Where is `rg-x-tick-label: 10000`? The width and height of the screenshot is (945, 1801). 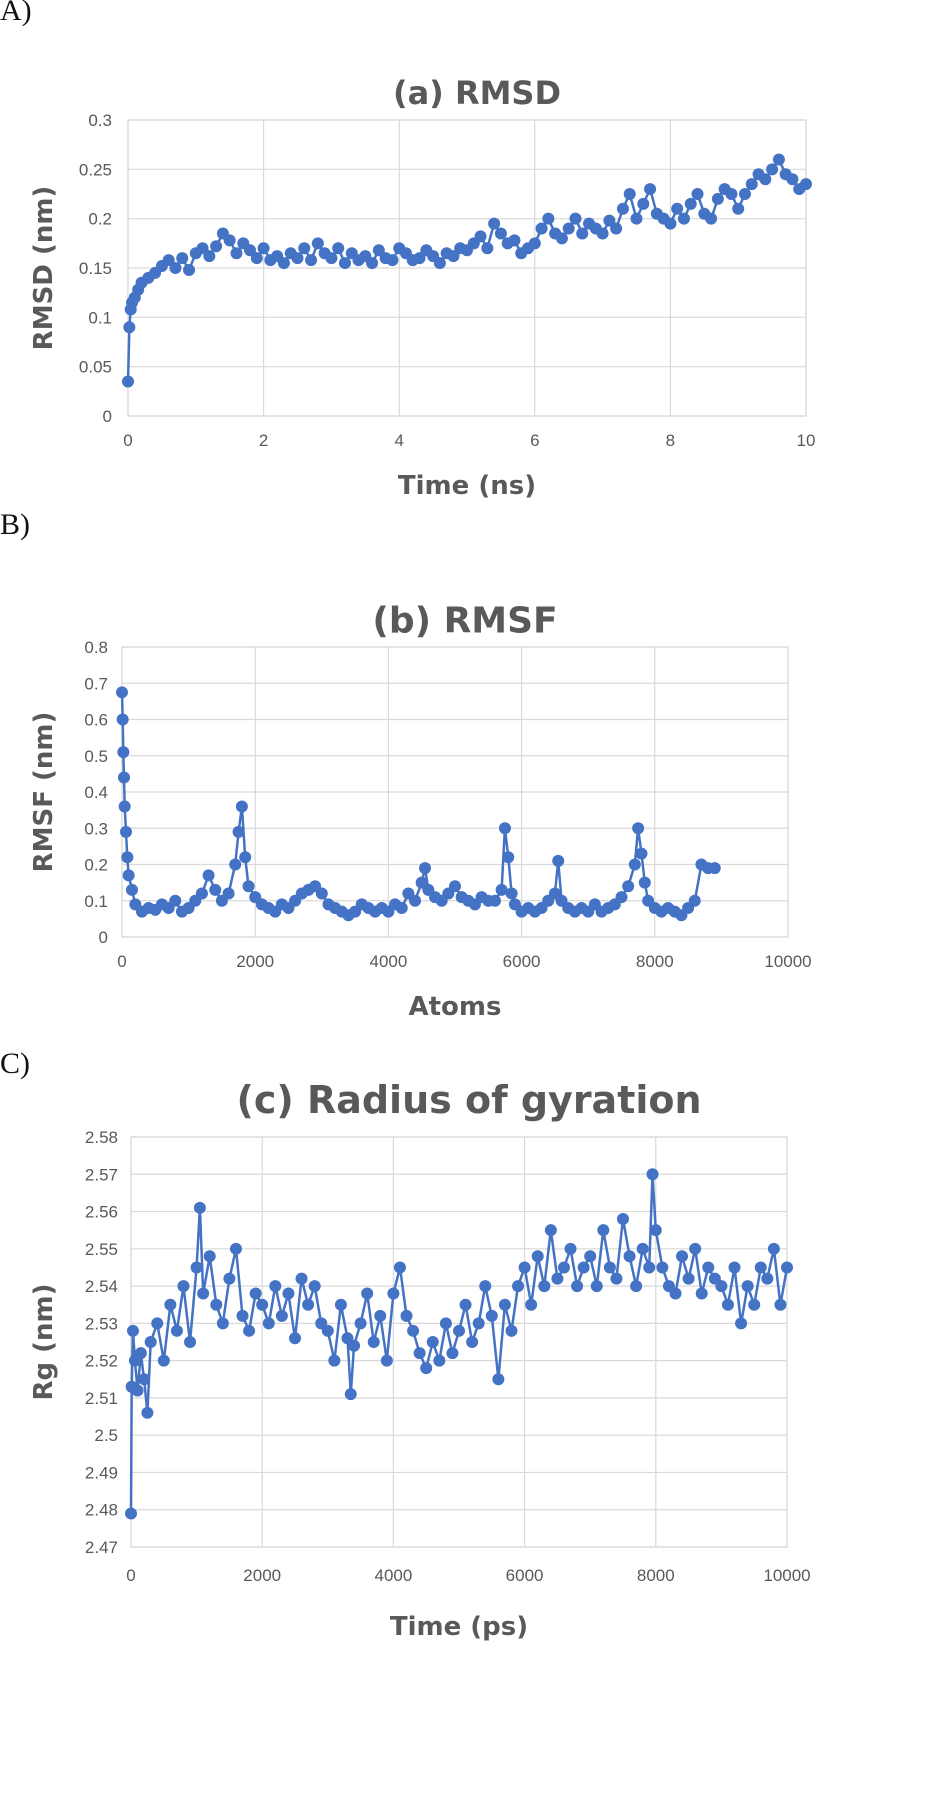 rg-x-tick-label: 10000 is located at coordinates (786, 1575).